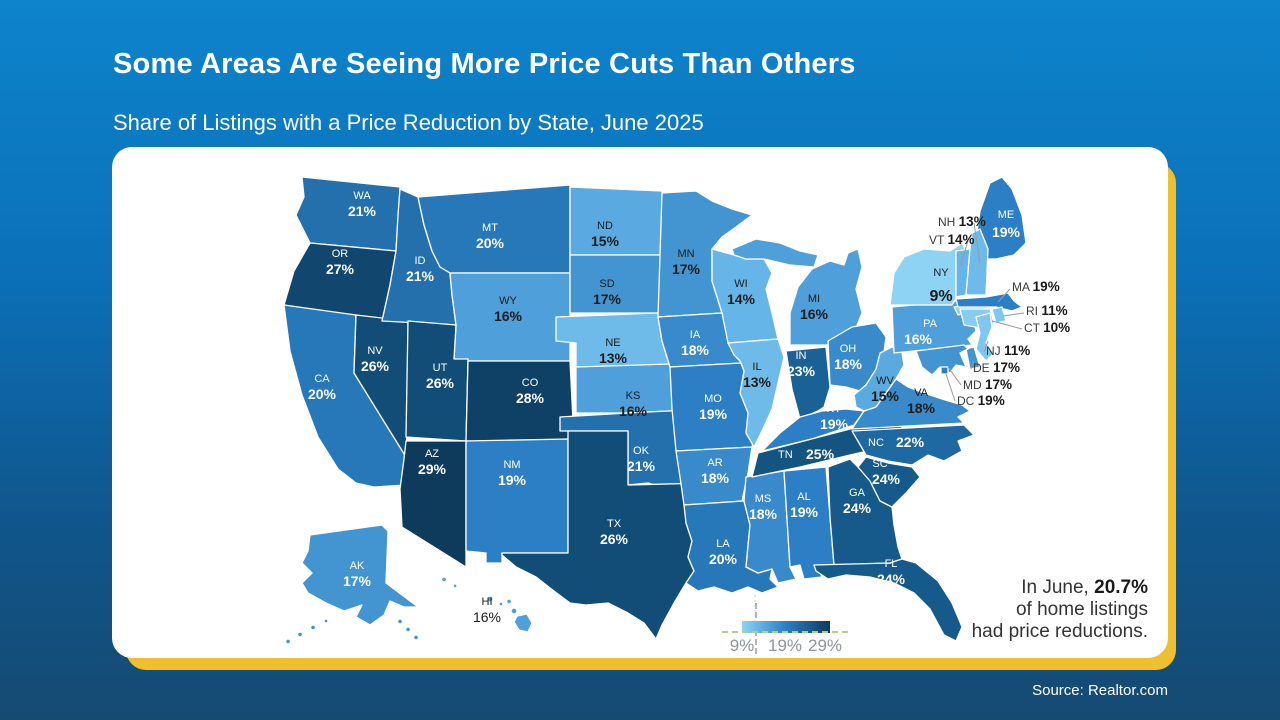  I want to click on state-value-HI: 16%, so click(487, 617).